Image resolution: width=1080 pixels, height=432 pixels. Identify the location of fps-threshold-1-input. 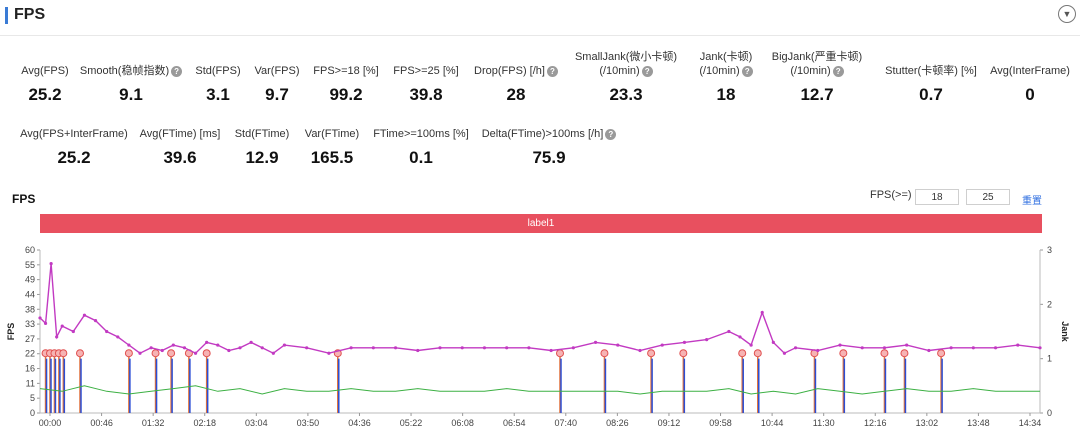
(937, 197).